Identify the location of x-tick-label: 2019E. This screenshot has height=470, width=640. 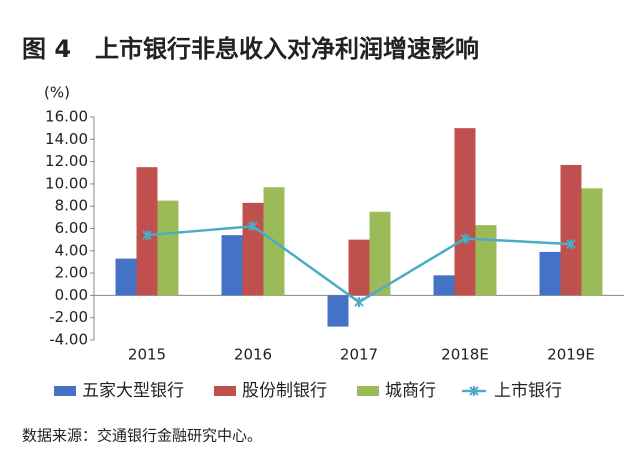
(571, 355).